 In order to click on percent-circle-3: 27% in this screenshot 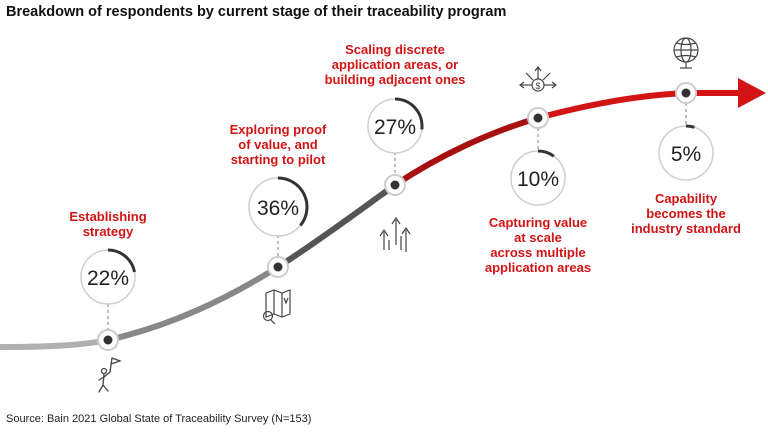, I will do `click(395, 125)`.